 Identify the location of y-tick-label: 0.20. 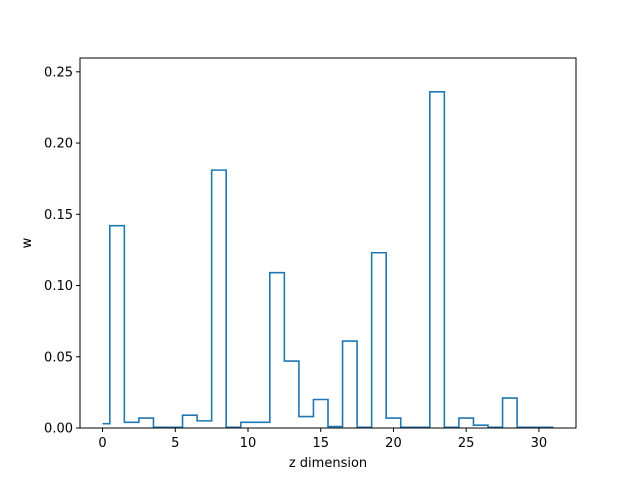
(58, 144).